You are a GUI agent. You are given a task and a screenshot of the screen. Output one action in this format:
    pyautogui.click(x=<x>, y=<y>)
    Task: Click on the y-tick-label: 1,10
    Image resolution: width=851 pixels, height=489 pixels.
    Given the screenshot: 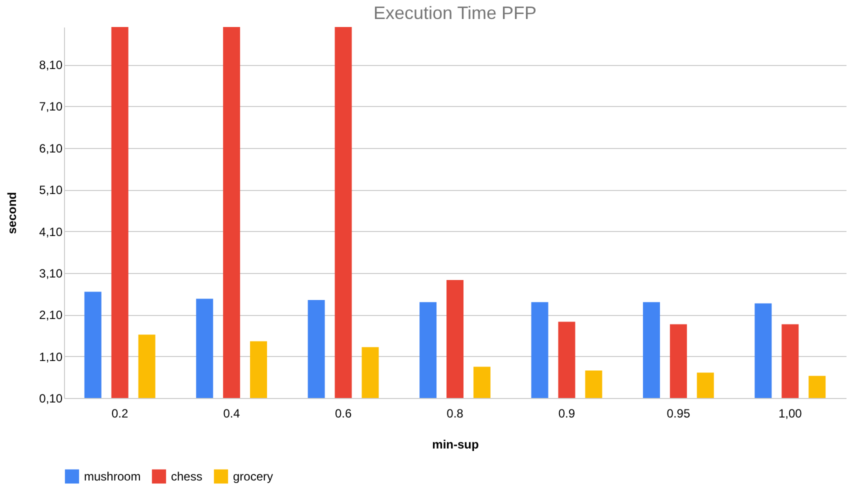 What is the action you would take?
    pyautogui.click(x=51, y=357)
    